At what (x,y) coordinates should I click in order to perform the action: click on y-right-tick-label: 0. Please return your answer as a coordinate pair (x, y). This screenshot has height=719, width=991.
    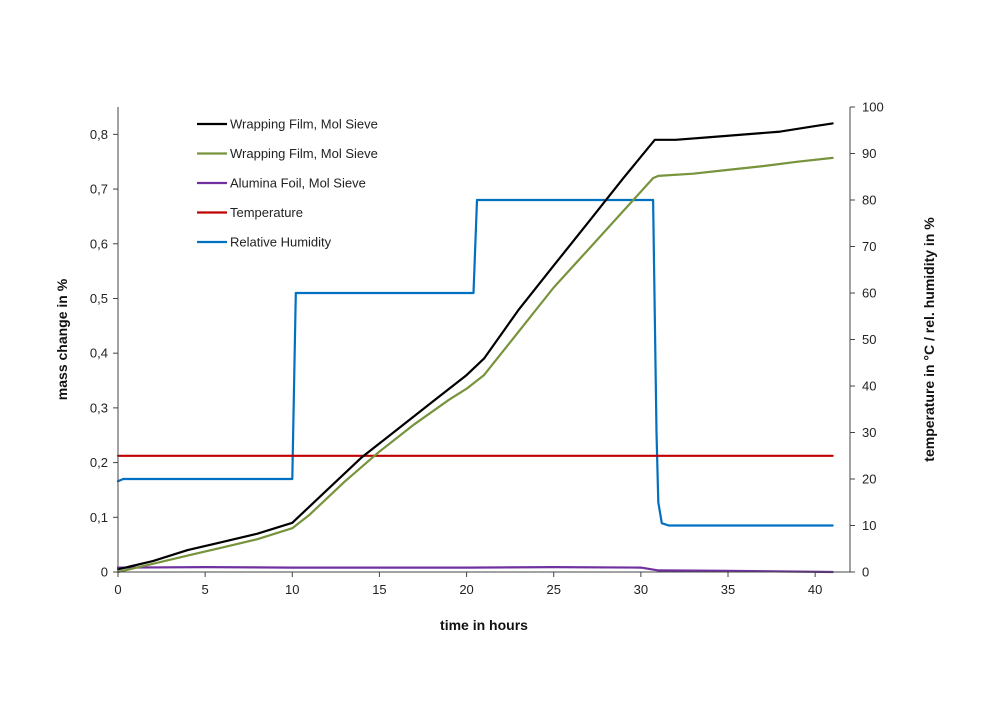
    Looking at the image, I should click on (865, 572).